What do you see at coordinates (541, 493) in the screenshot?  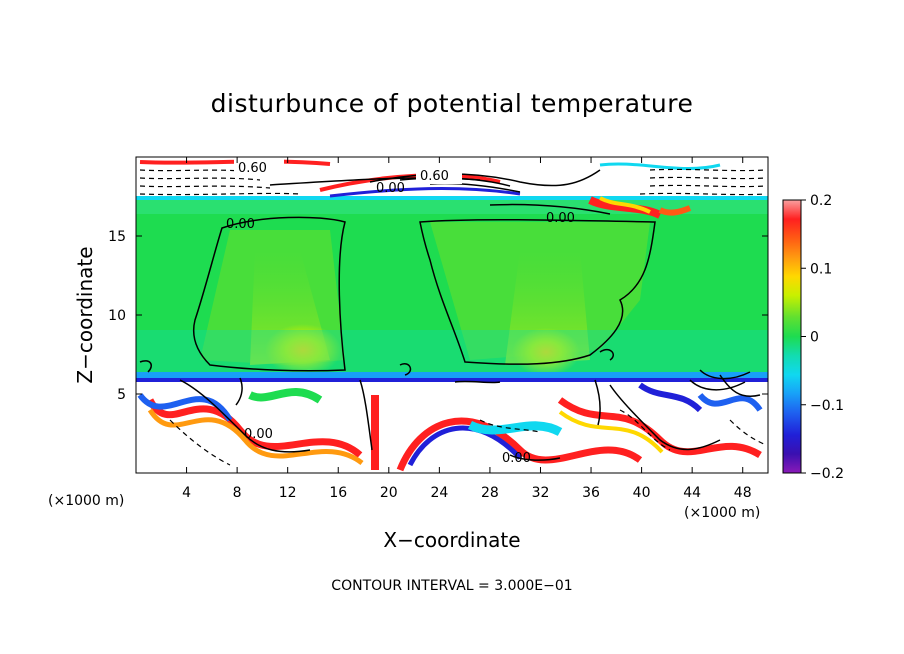 I see `x-tick-label: 32` at bounding box center [541, 493].